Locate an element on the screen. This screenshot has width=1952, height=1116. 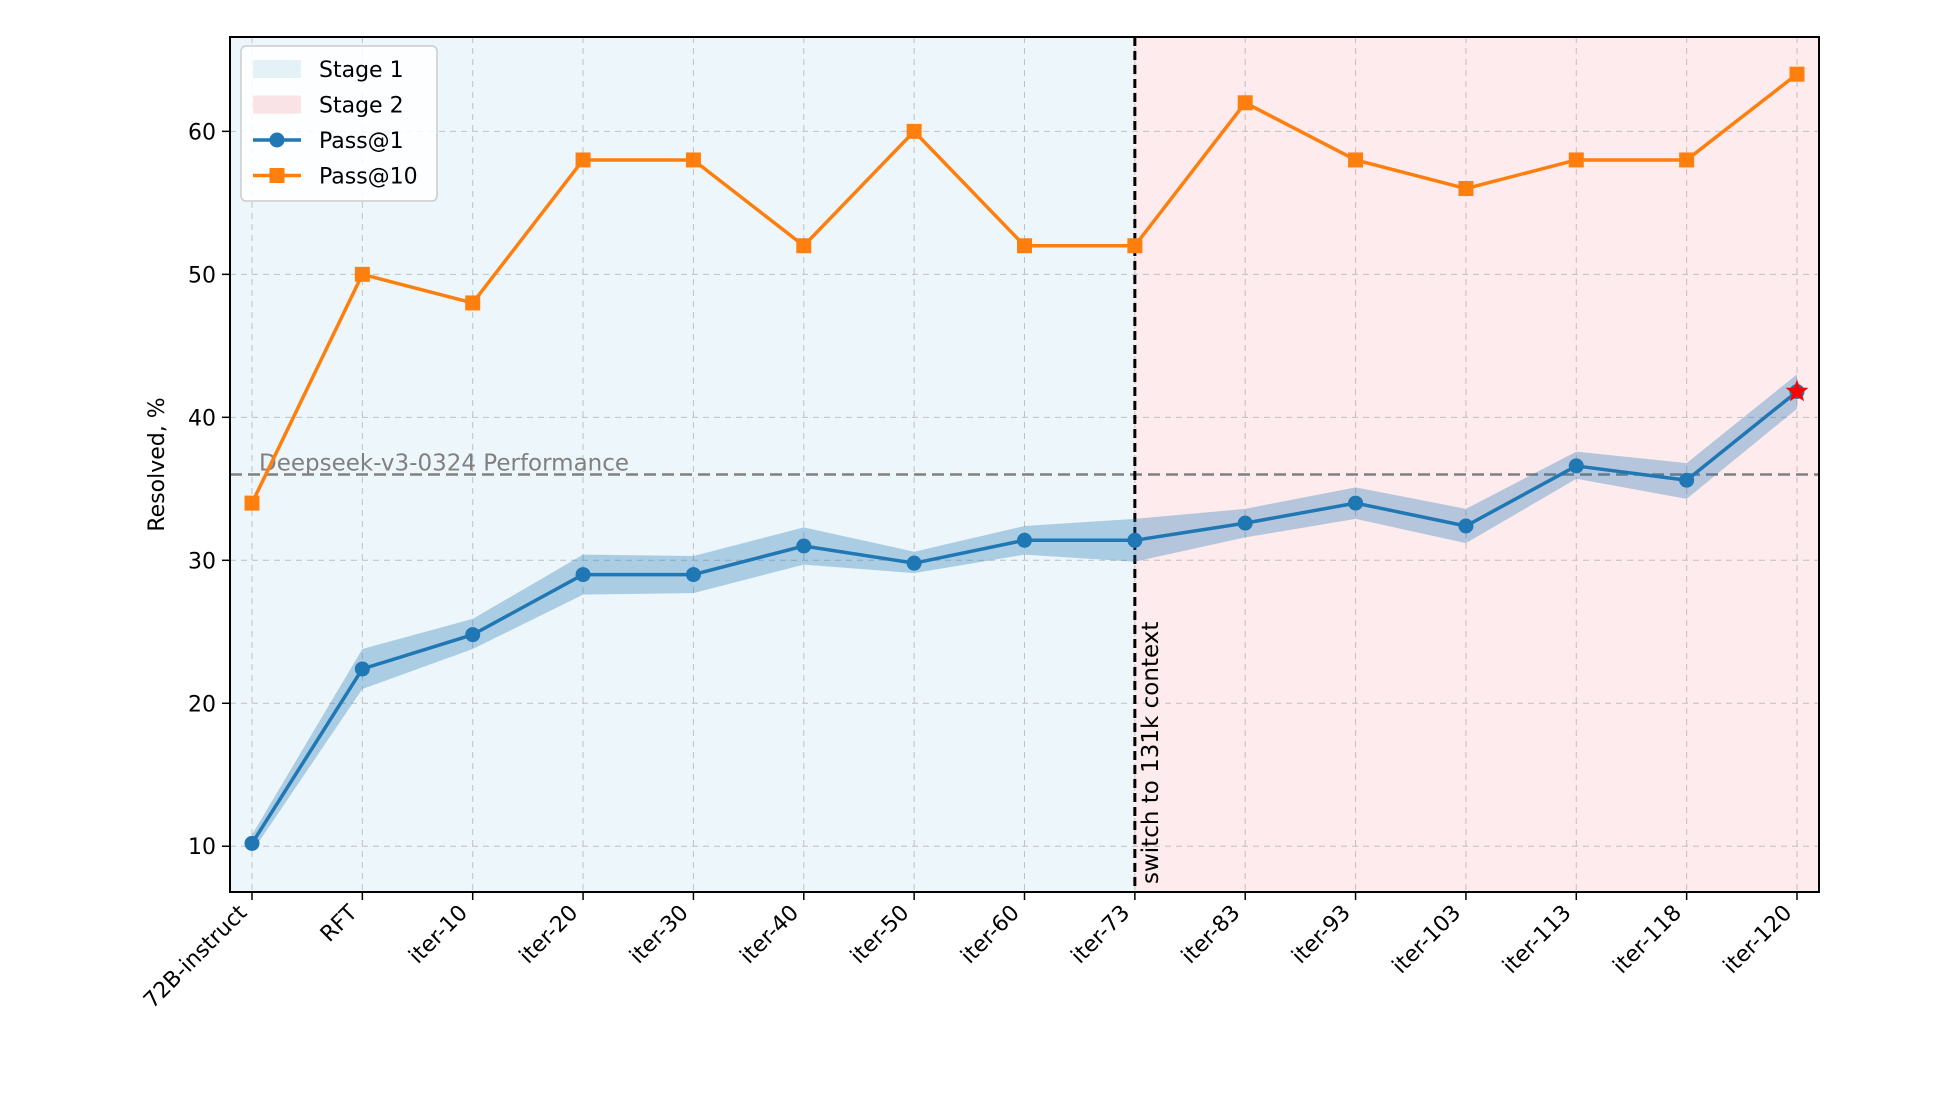
legend-label: Pass@1 is located at coordinates (361, 141).